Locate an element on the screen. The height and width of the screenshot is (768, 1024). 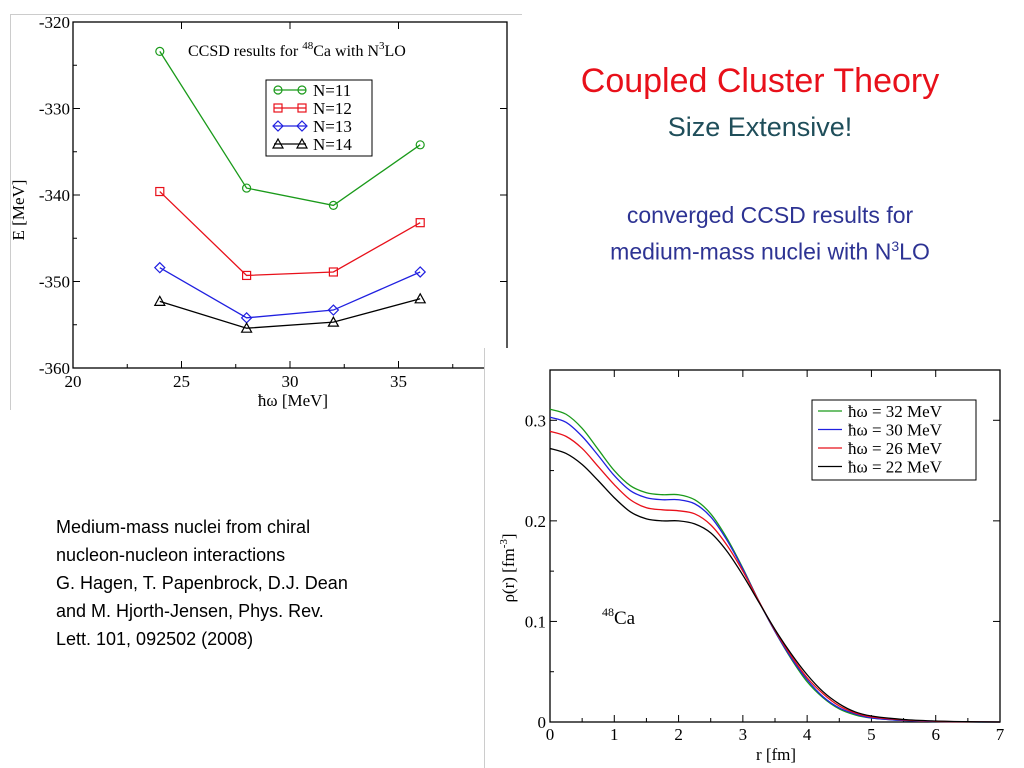
blurb-superscript: 3 is located at coordinates (895, 246).